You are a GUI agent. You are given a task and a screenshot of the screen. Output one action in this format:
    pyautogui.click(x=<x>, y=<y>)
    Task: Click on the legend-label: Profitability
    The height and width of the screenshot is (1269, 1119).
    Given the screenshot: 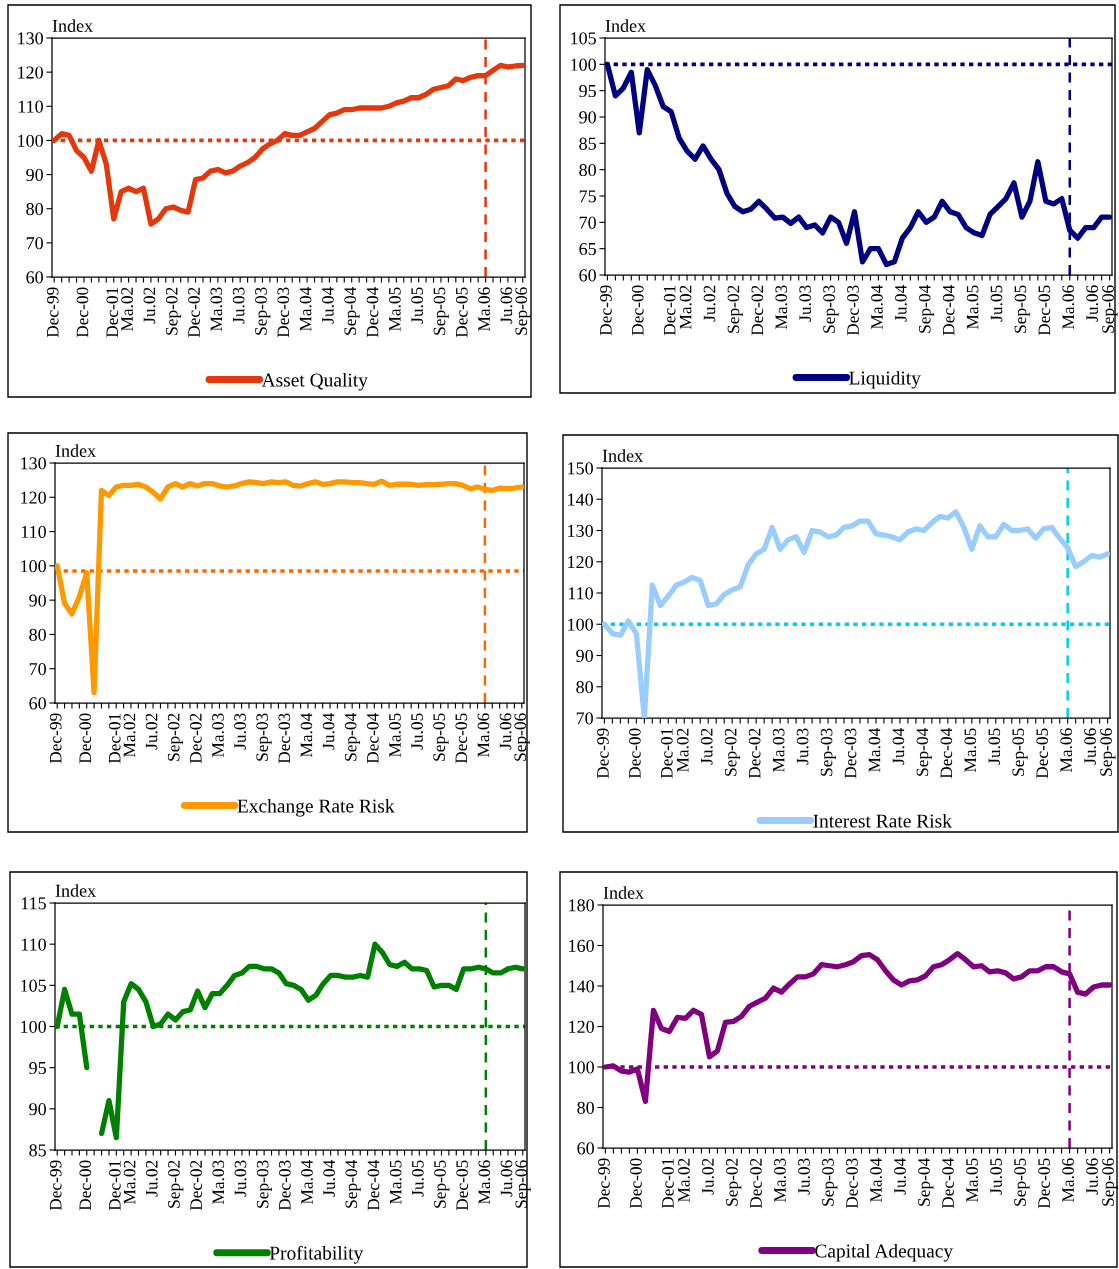 What is the action you would take?
    pyautogui.click(x=316, y=1254)
    